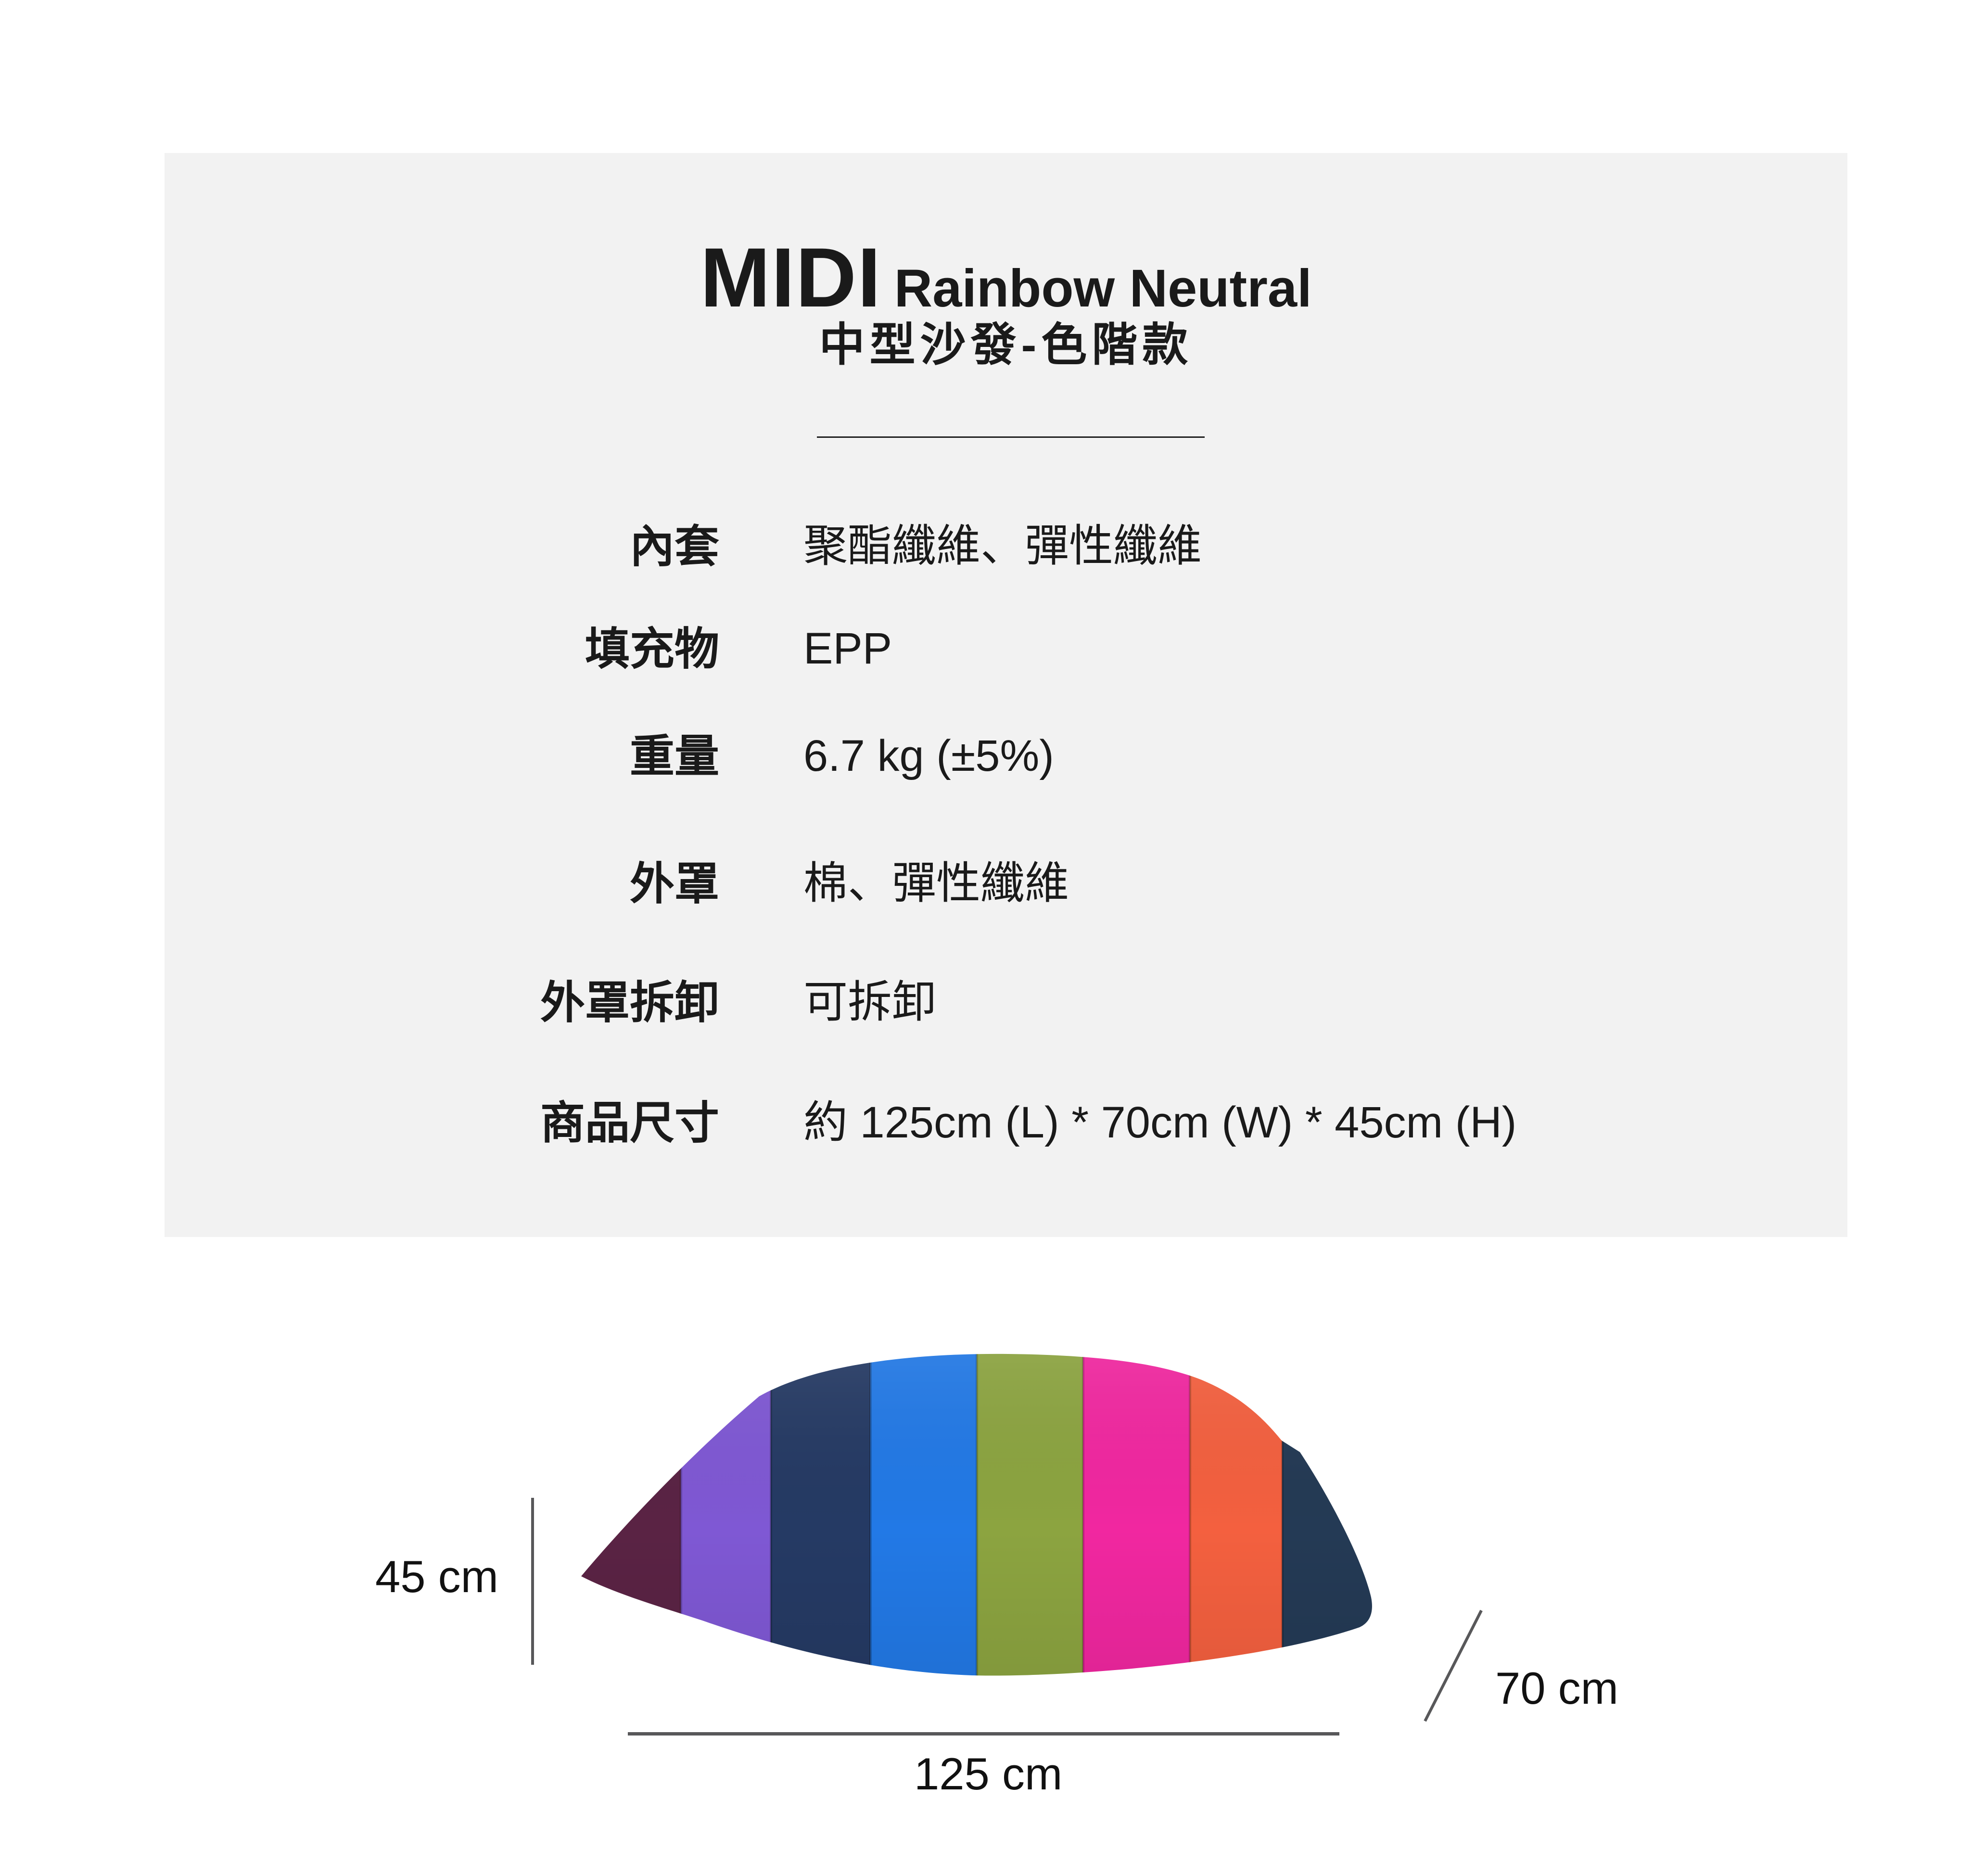 The width and height of the screenshot is (1985, 1876). I want to click on spec-row-weight: 重量 6.7 kg (±5%), so click(1006, 762).